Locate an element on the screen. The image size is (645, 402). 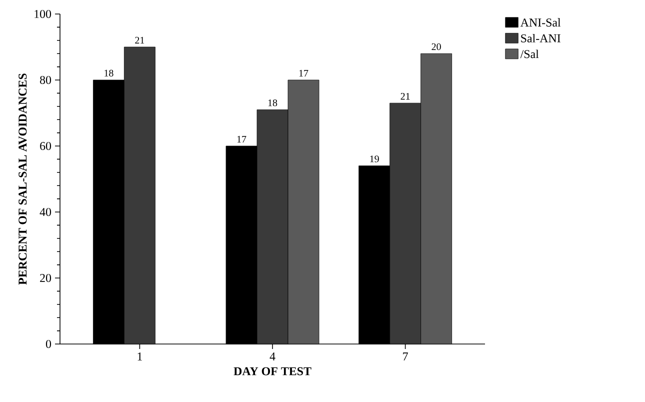
x-tick-label: 7 is located at coordinates (405, 356).